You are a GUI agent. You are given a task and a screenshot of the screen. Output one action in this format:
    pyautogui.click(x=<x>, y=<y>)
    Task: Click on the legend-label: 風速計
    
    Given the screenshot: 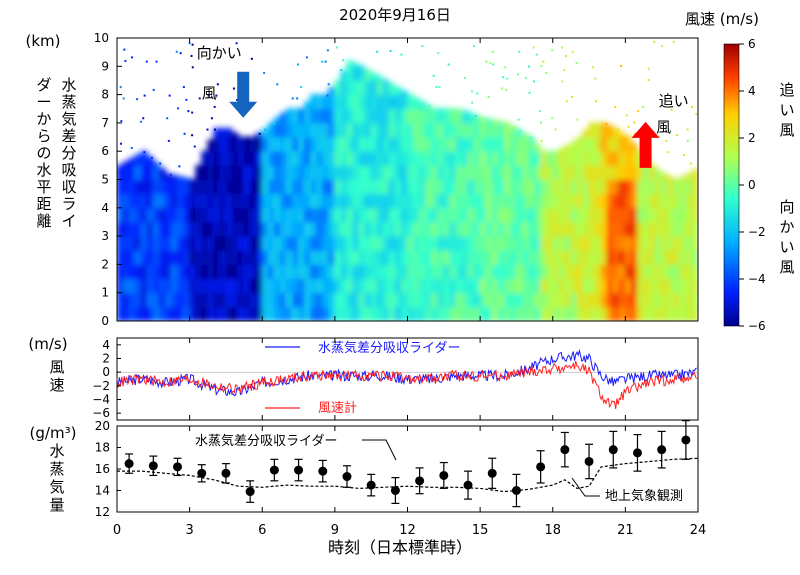 What is the action you would take?
    pyautogui.click(x=337, y=408)
    